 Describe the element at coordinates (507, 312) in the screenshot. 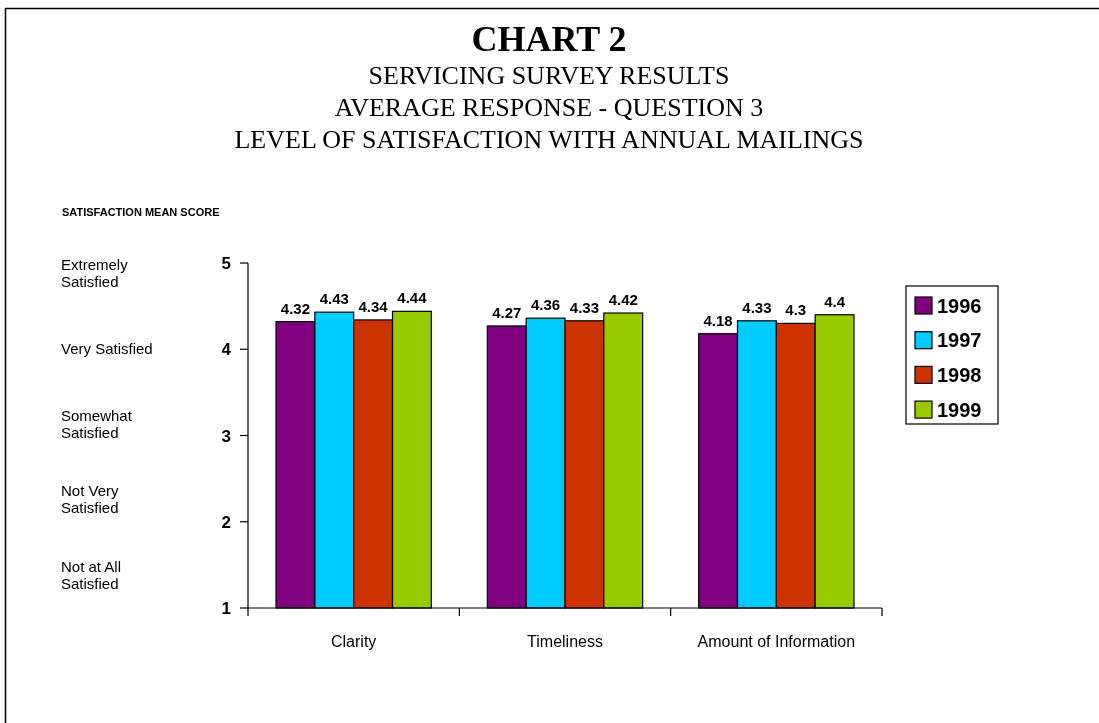

I see `data-label: 4.27` at that location.